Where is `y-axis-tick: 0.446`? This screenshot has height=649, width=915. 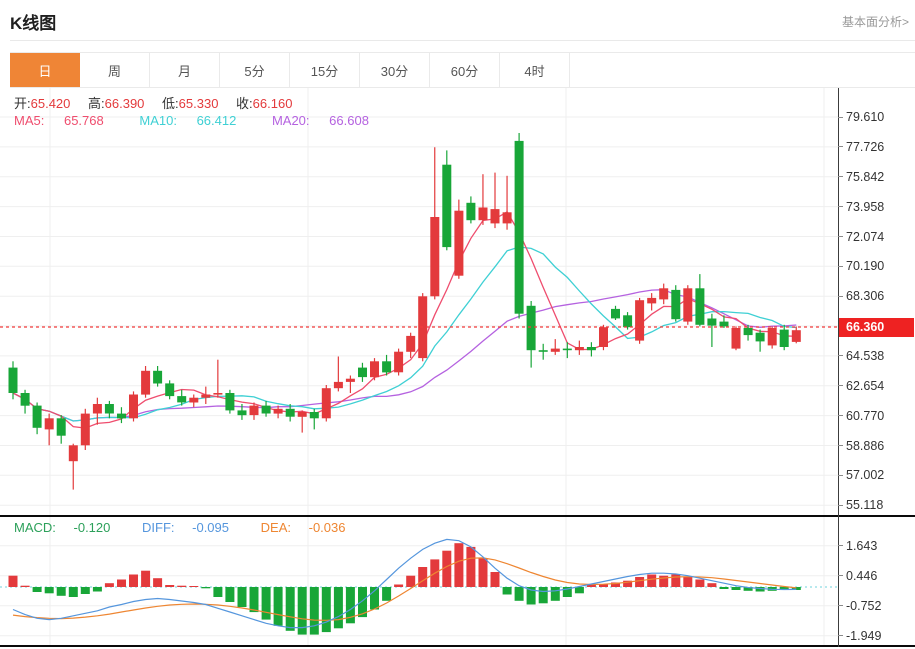
y-axis-tick: 0.446 is located at coordinates (857, 576).